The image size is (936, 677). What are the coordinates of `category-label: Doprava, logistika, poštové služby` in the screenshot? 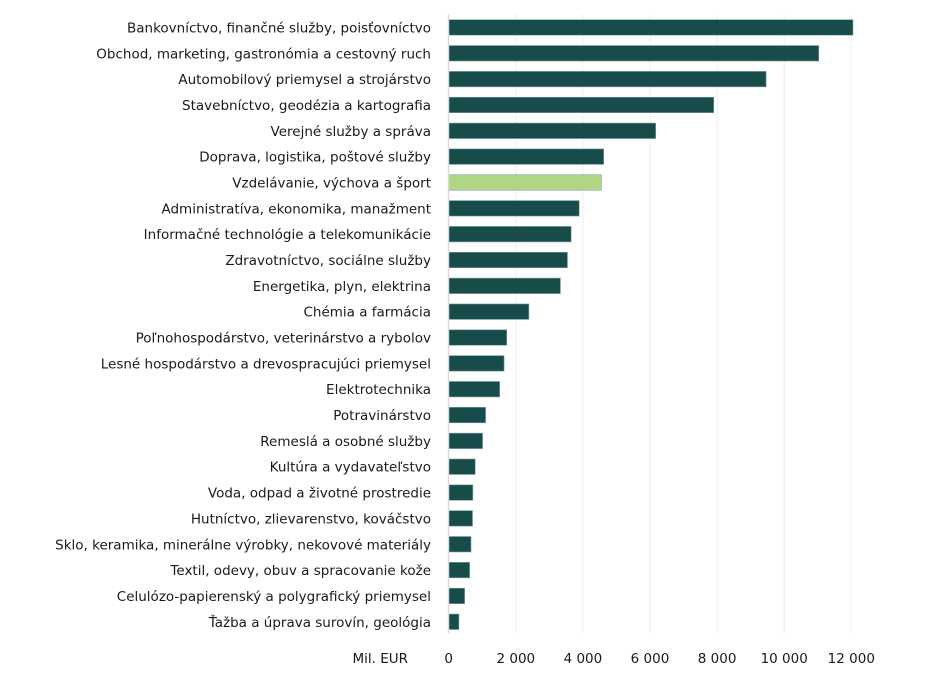 It's located at (315, 158).